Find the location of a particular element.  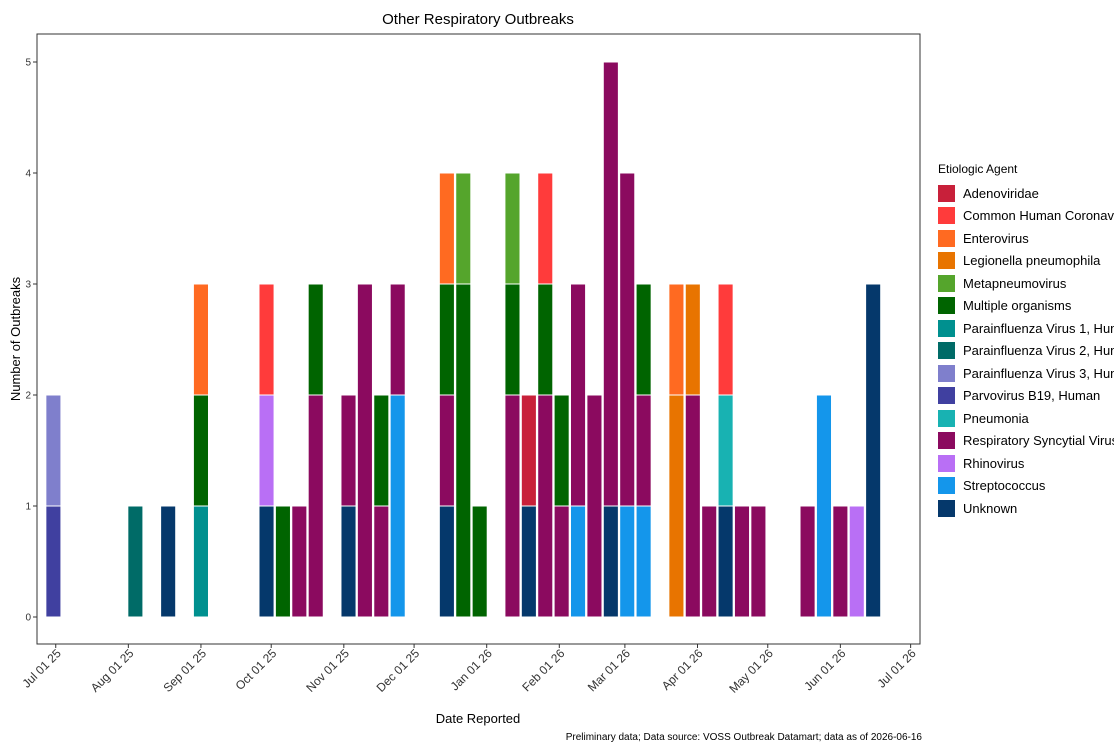

x-tick-label: Dec 01 25 is located at coordinates (398, 670).